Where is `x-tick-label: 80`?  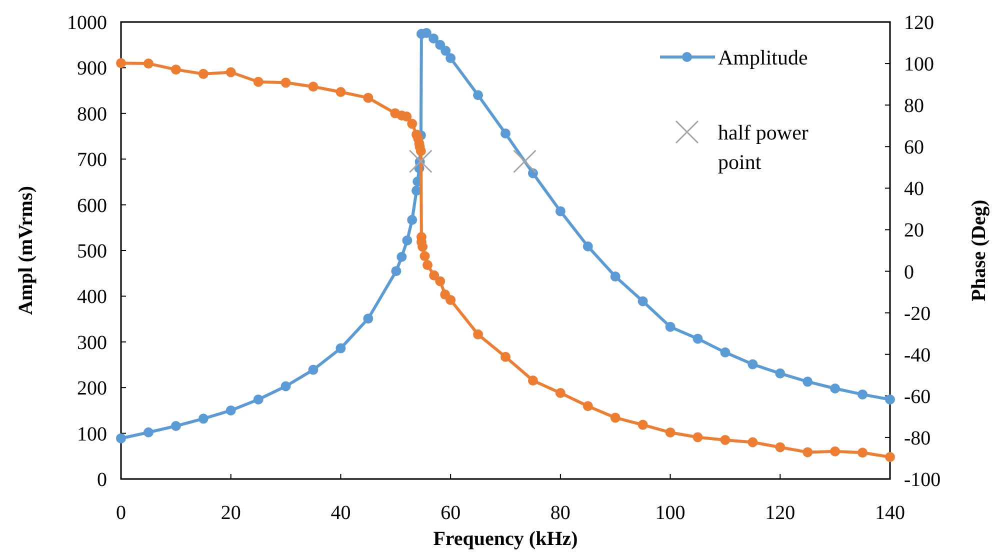 x-tick-label: 80 is located at coordinates (560, 513).